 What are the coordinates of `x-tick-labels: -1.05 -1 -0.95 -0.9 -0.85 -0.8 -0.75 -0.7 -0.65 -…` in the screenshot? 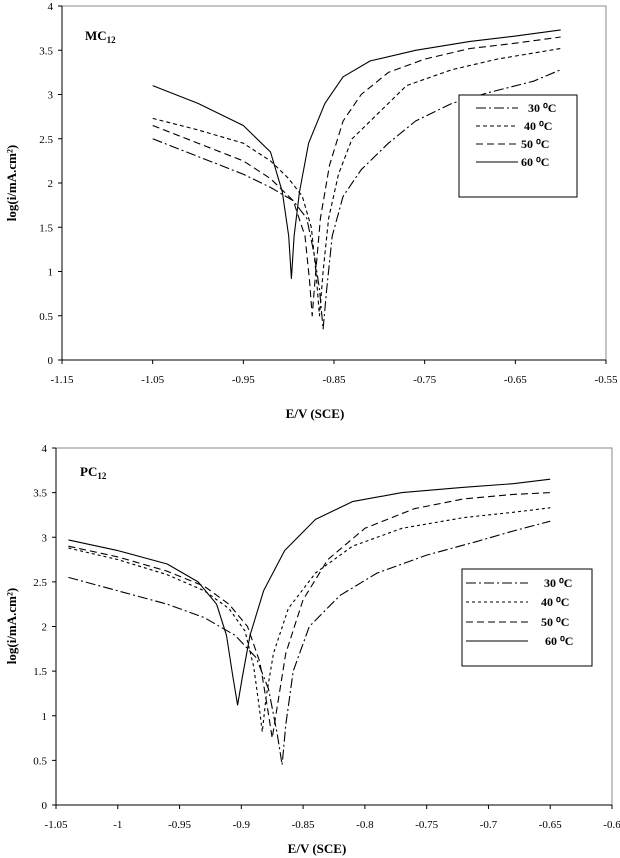 It's located at (332, 825).